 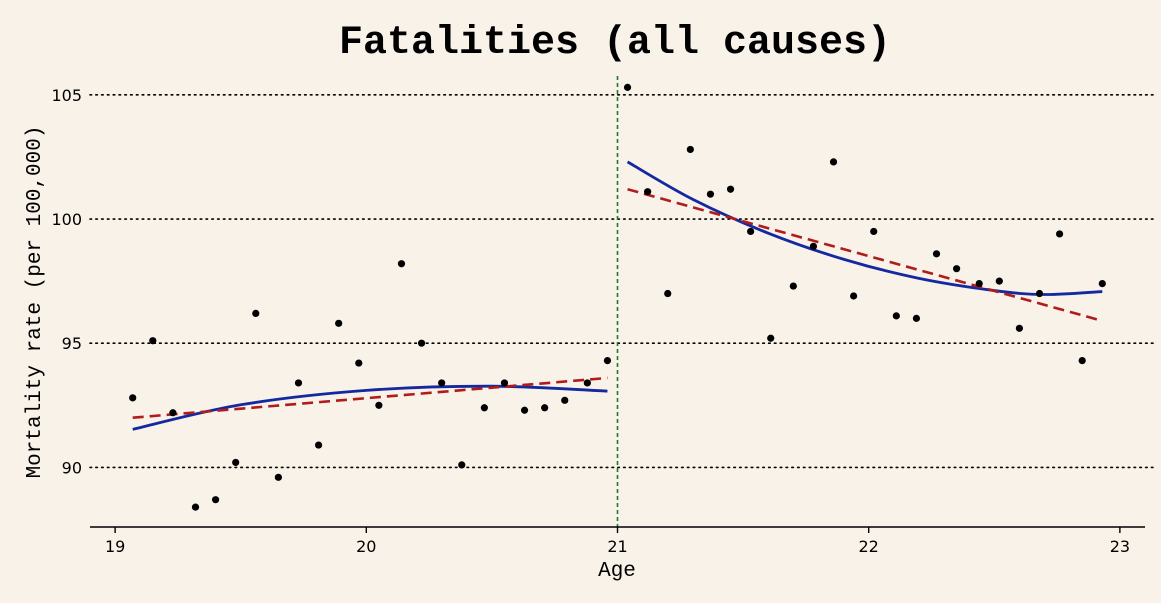 What do you see at coordinates (366, 546) in the screenshot?
I see `x-tick-label: 20` at bounding box center [366, 546].